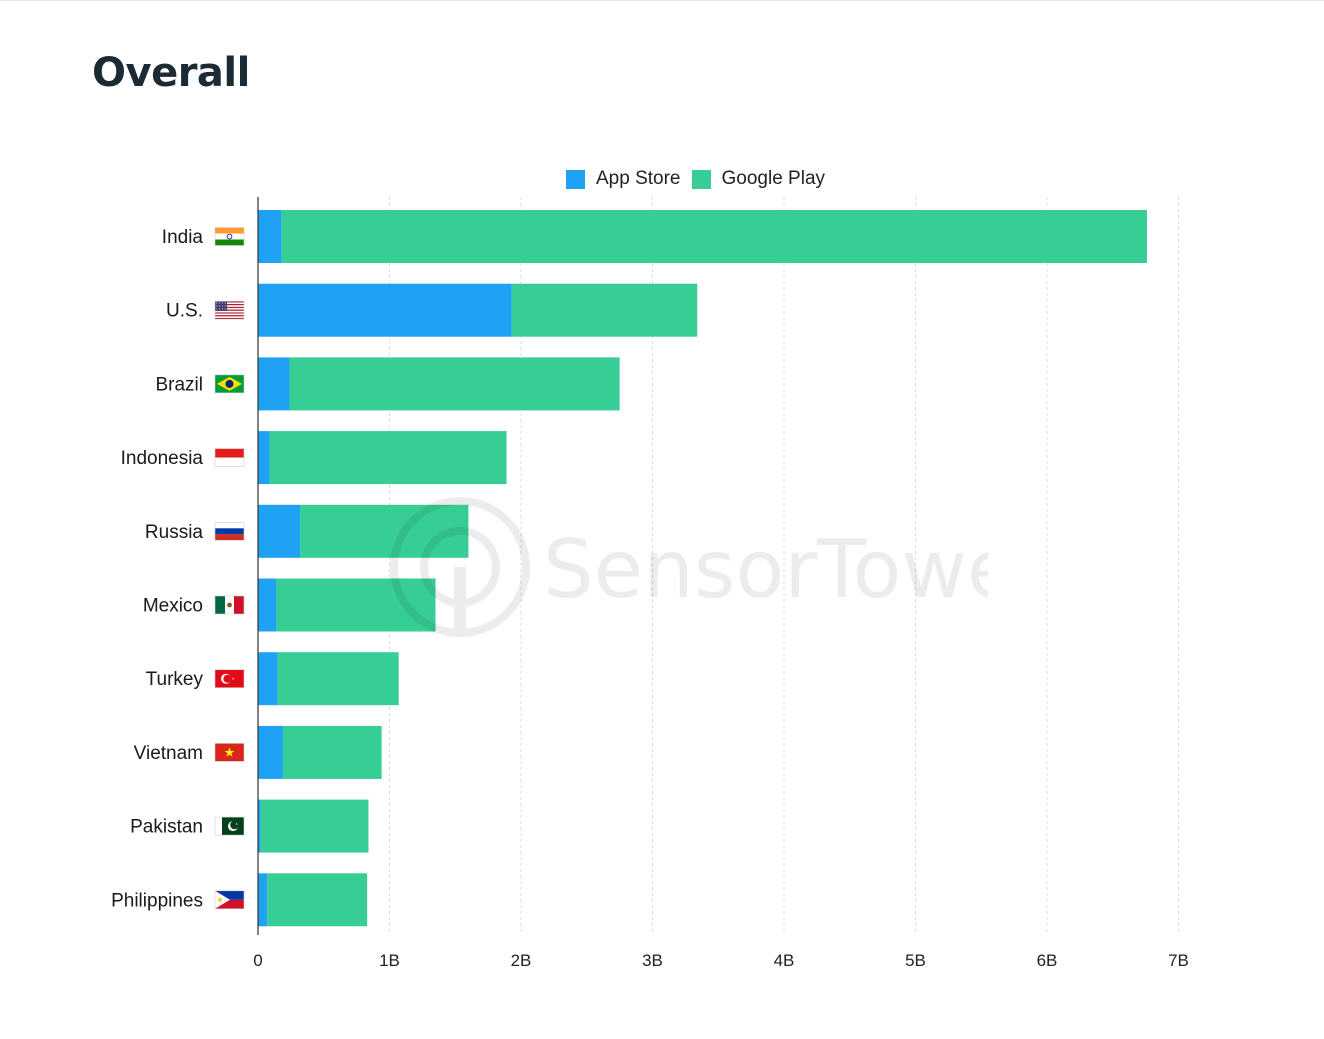 The width and height of the screenshot is (1324, 1039). Describe the element at coordinates (184, 311) in the screenshot. I see `category-label-u-s: U.S.` at that location.